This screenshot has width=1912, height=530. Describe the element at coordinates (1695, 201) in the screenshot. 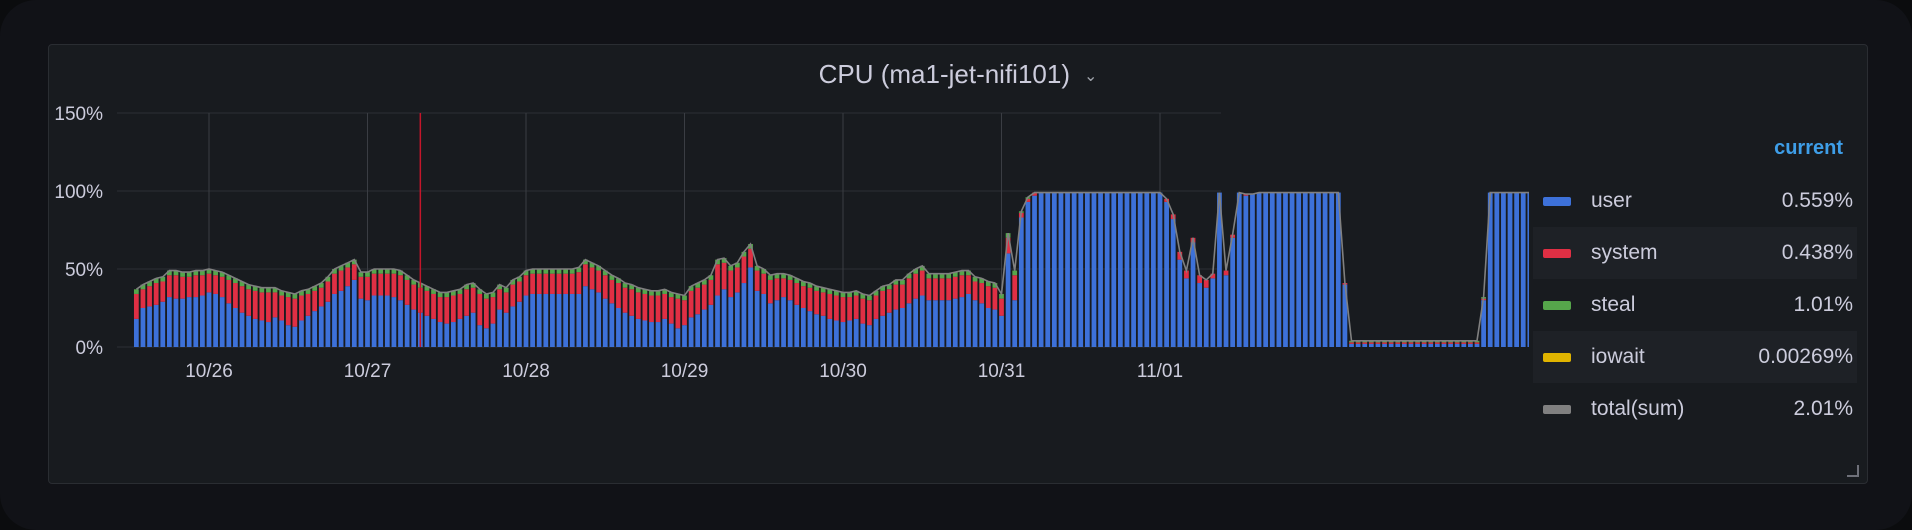

I see `legend-item-user: user 0.559%` at that location.